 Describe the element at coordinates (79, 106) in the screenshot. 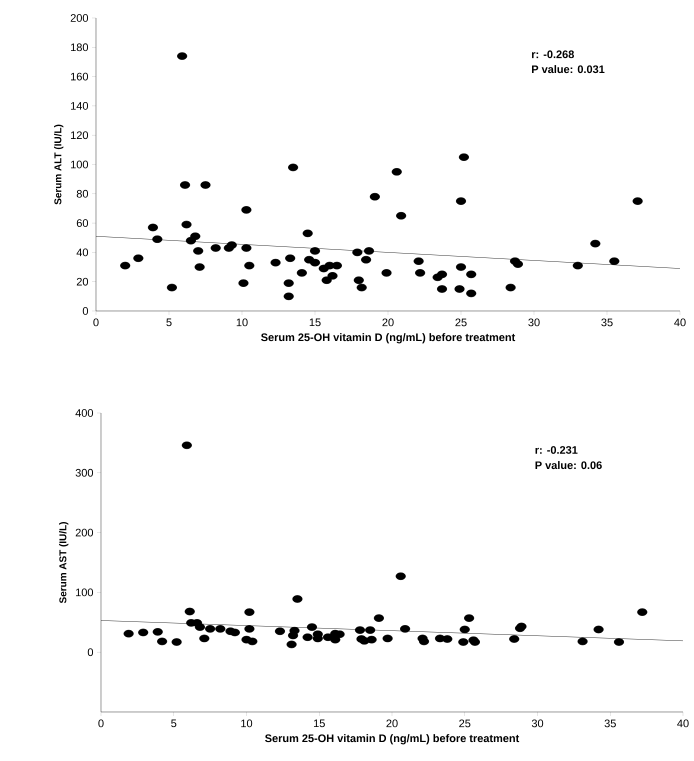

I see `y-tick-label: 140` at that location.